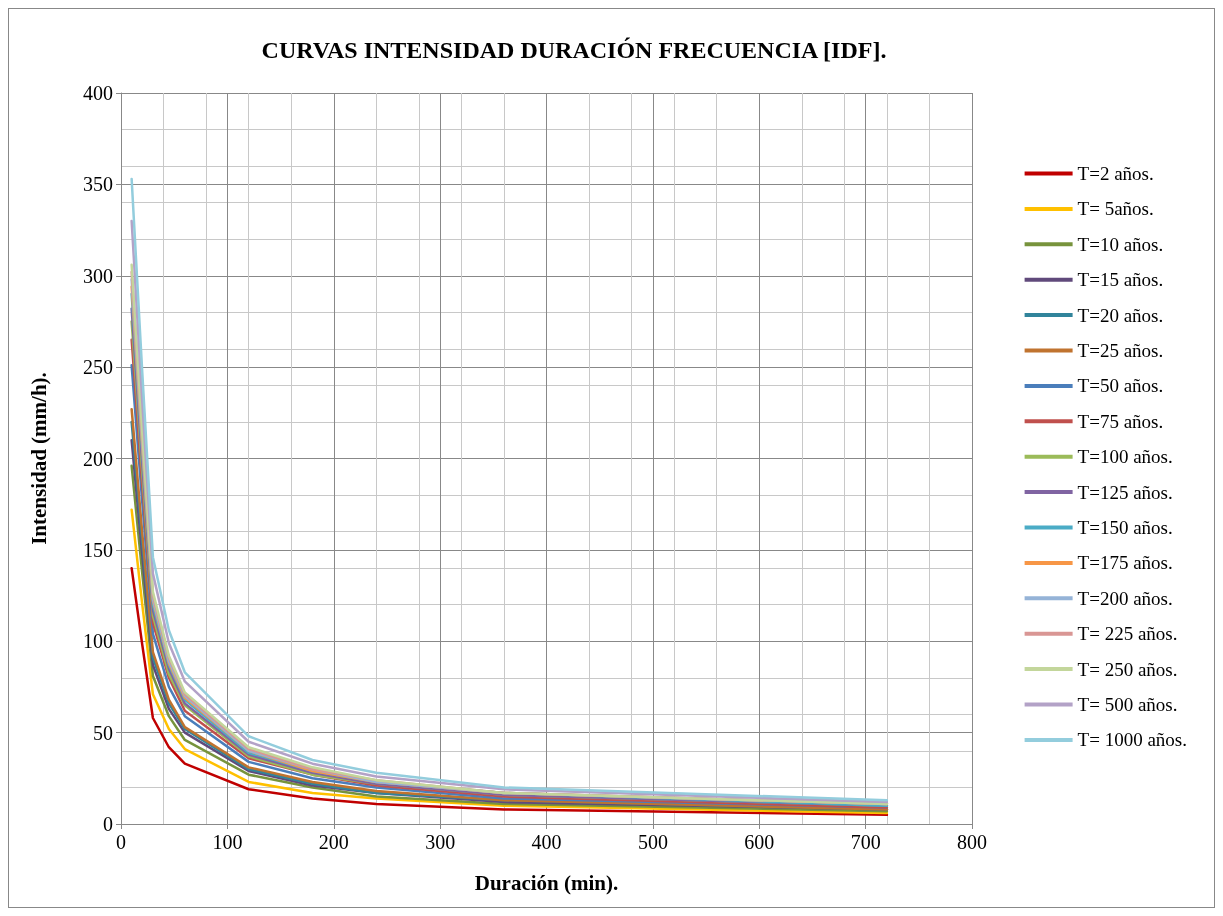 Image resolution: width=1223 pixels, height=916 pixels. Describe the element at coordinates (103, 732) in the screenshot. I see `y-tick-label: 50` at that location.